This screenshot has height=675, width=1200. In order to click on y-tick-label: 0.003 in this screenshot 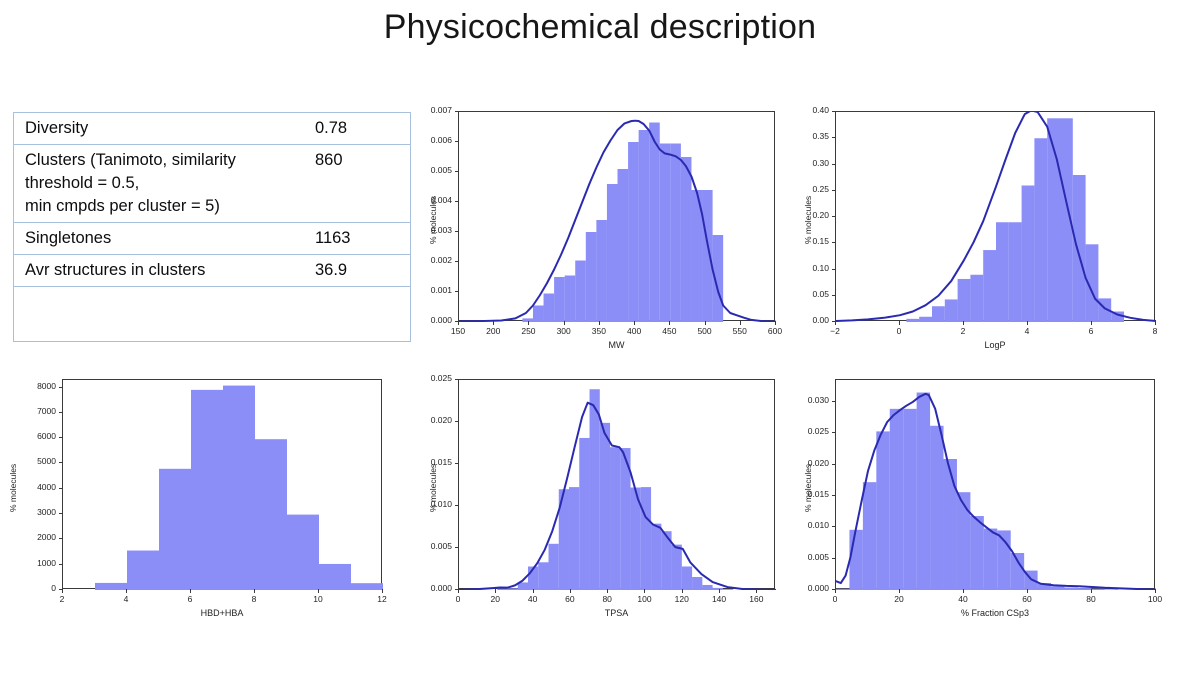, I will do `click(441, 230)`.